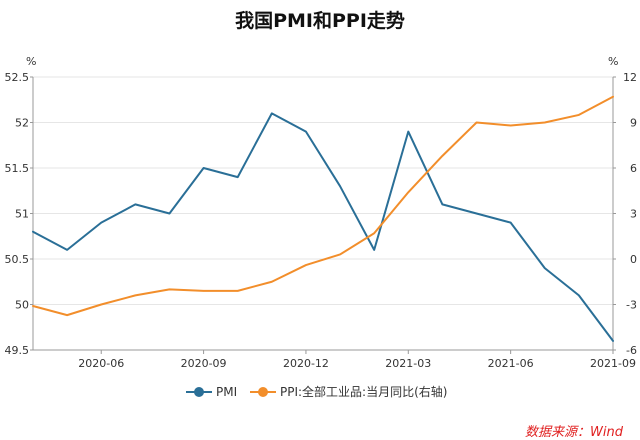  I want to click on left-tick-label: 51, so click(22, 214).